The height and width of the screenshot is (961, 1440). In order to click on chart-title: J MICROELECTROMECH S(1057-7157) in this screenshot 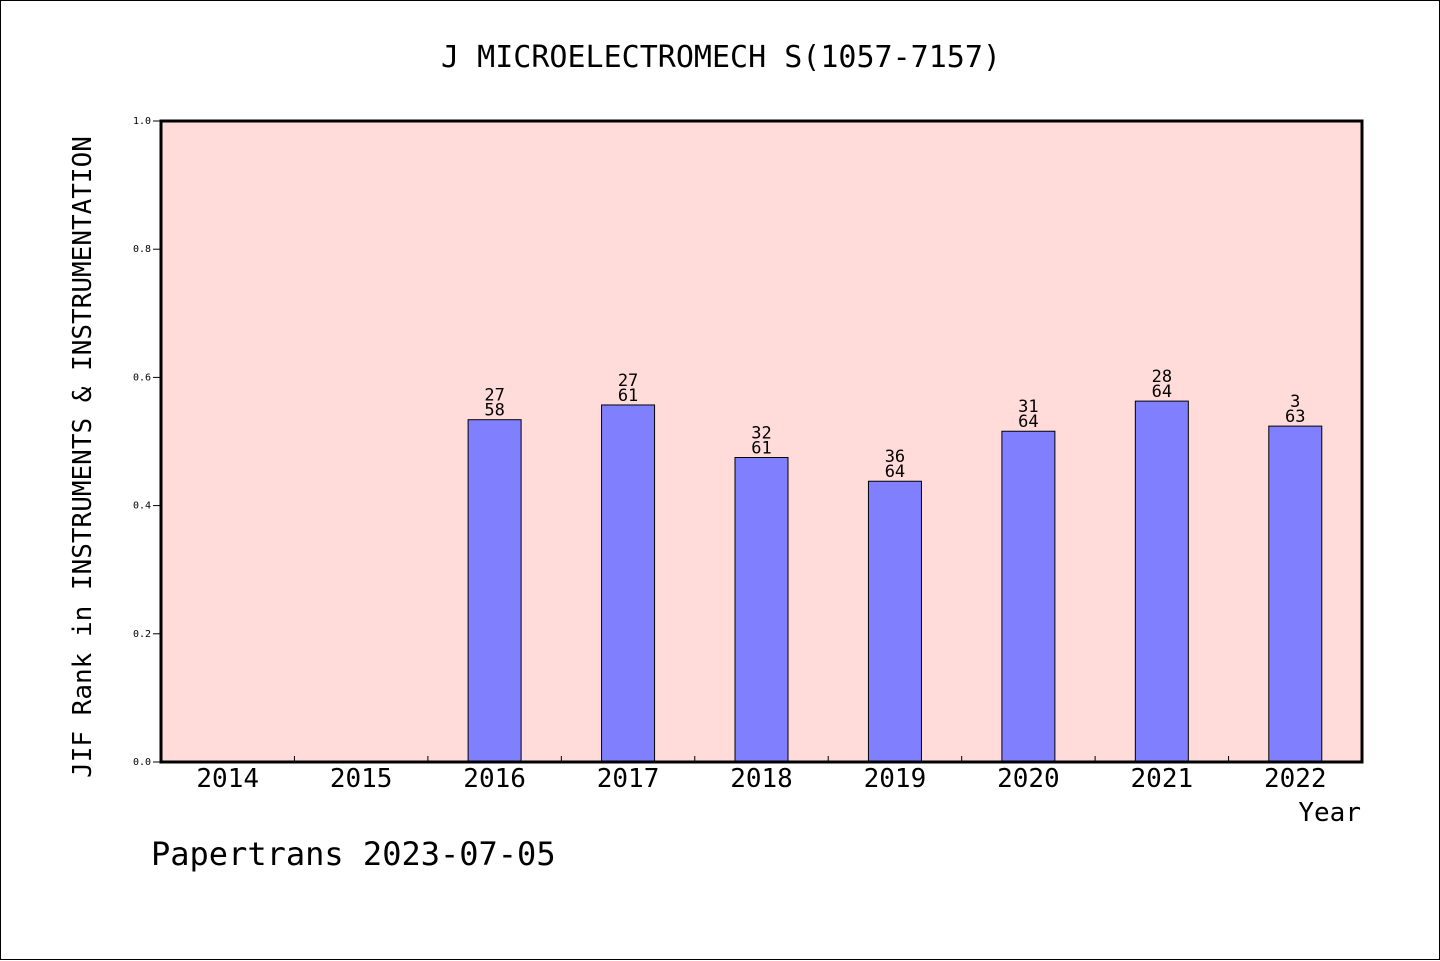, I will do `click(721, 57)`.